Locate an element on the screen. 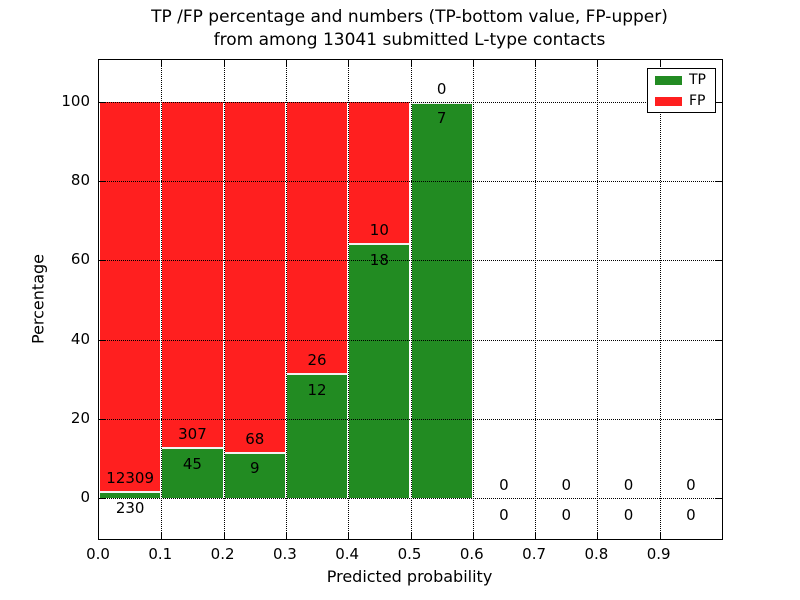 The height and width of the screenshot is (600, 800). fp-count-label: 68 is located at coordinates (255, 438).